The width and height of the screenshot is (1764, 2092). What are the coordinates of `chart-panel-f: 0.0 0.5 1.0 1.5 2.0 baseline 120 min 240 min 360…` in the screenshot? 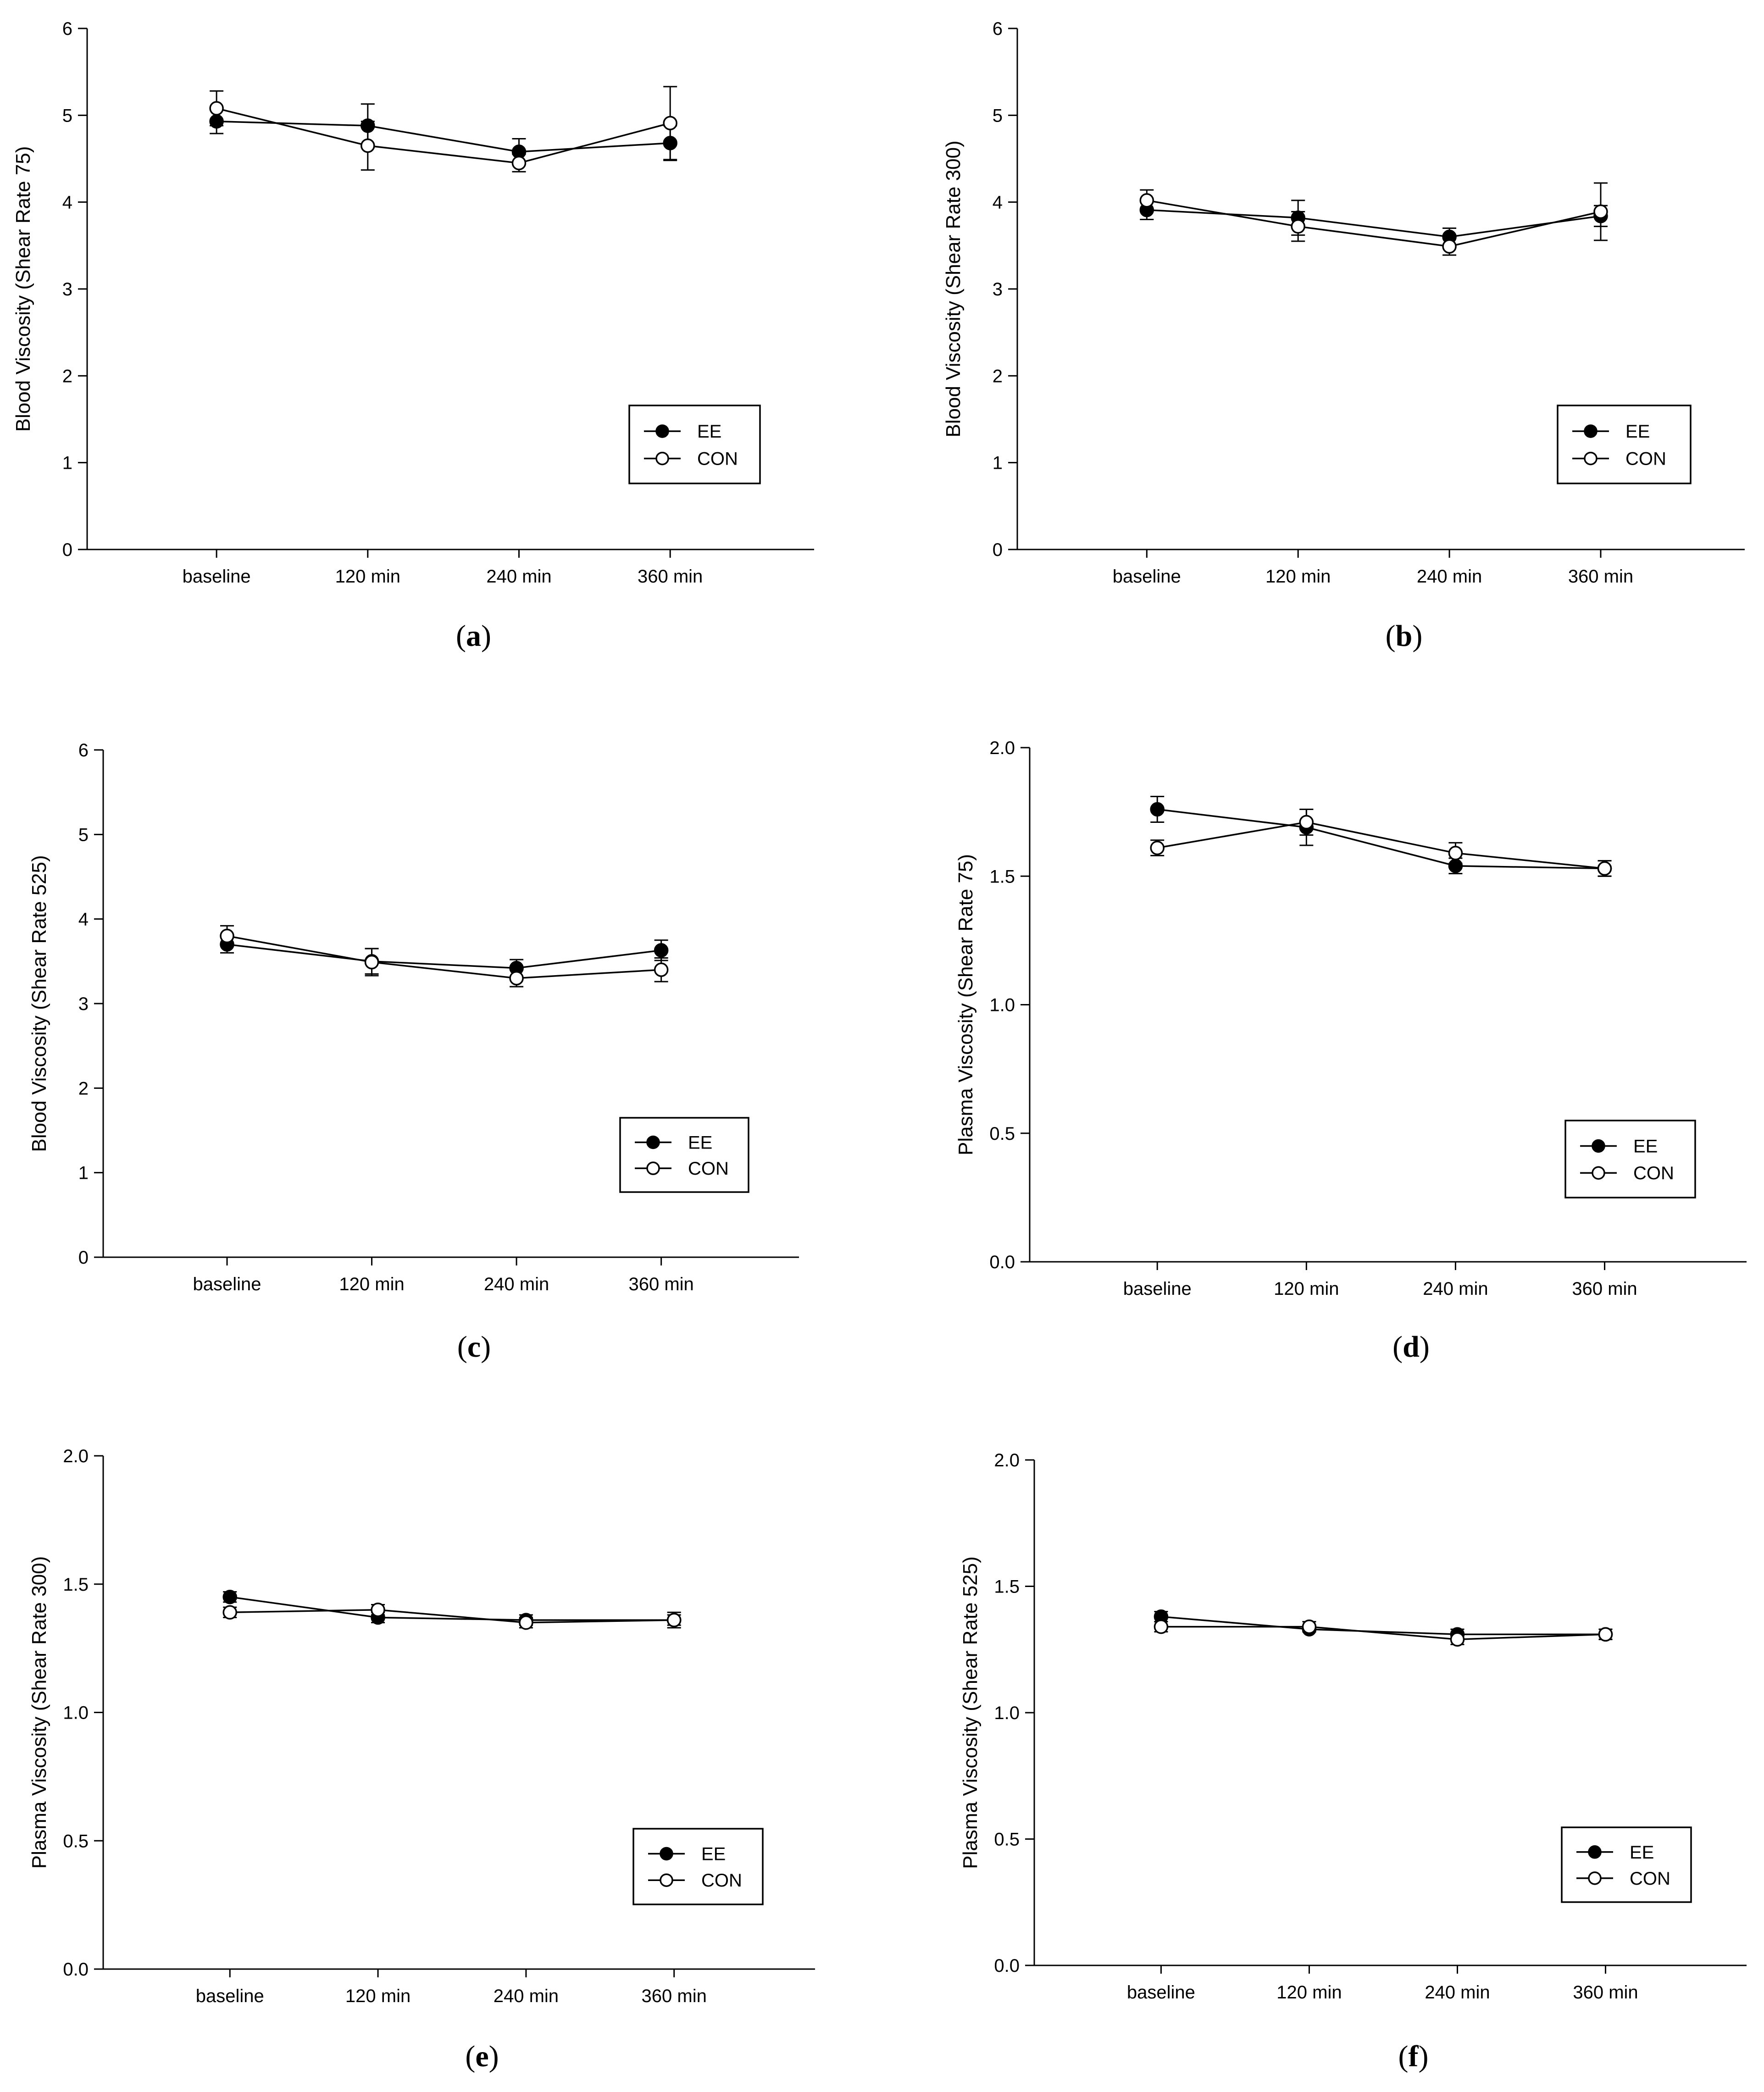 It's located at (1353, 1761).